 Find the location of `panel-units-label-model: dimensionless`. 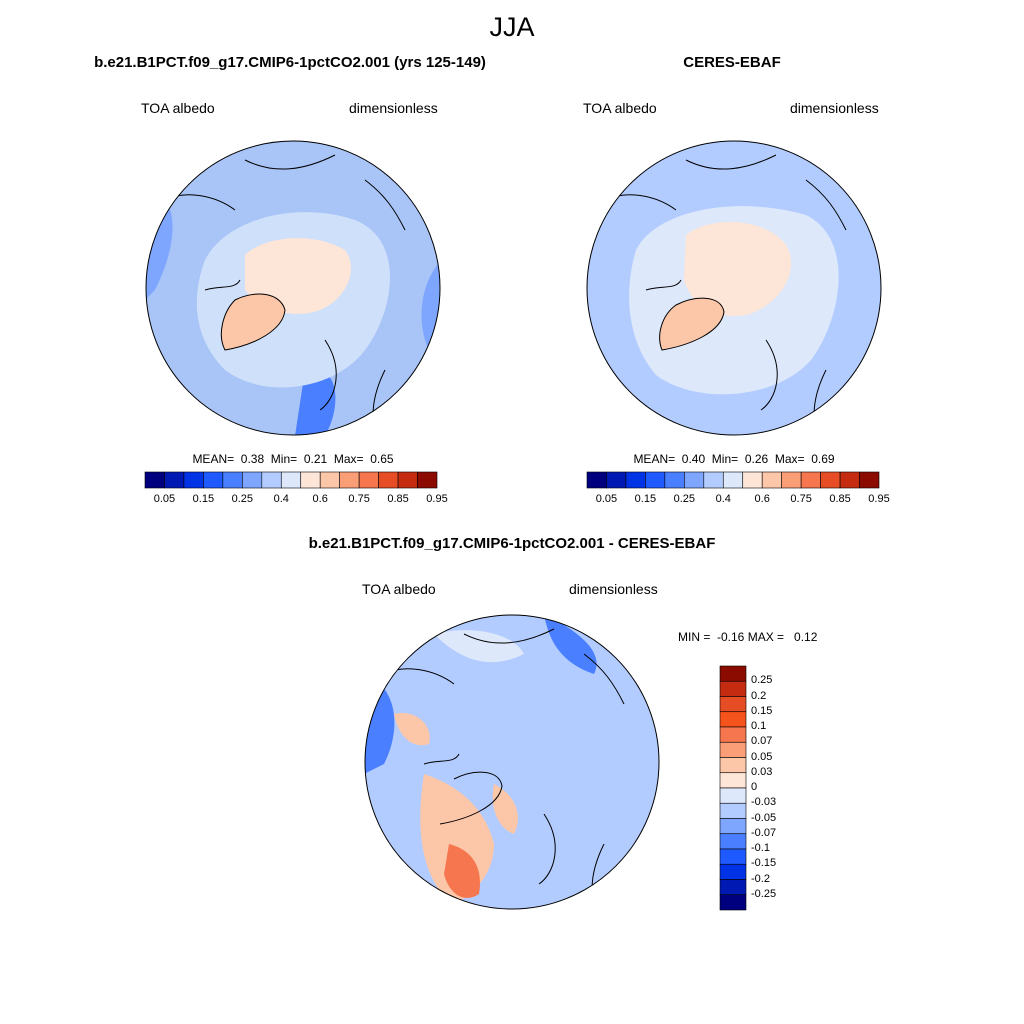

panel-units-label-model: dimensionless is located at coordinates (393, 108).